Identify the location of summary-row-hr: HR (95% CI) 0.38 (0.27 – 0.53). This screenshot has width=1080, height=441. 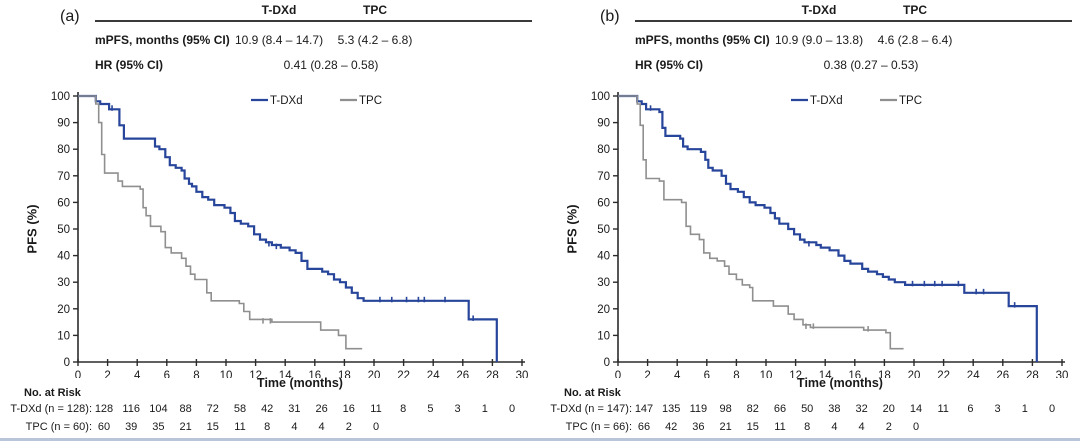
(853, 65).